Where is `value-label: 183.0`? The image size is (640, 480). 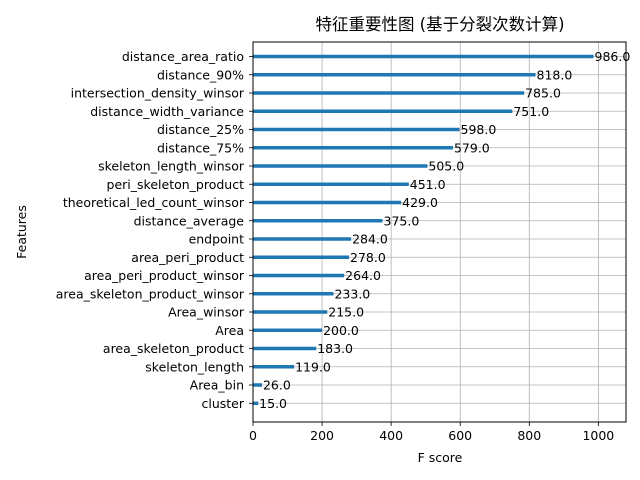
value-label: 183.0 is located at coordinates (335, 348).